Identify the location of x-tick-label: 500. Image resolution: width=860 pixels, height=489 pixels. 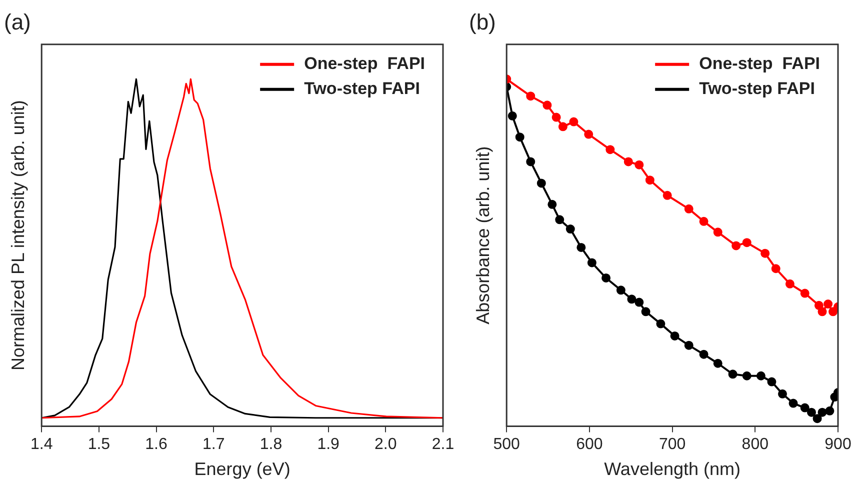
(506, 445).